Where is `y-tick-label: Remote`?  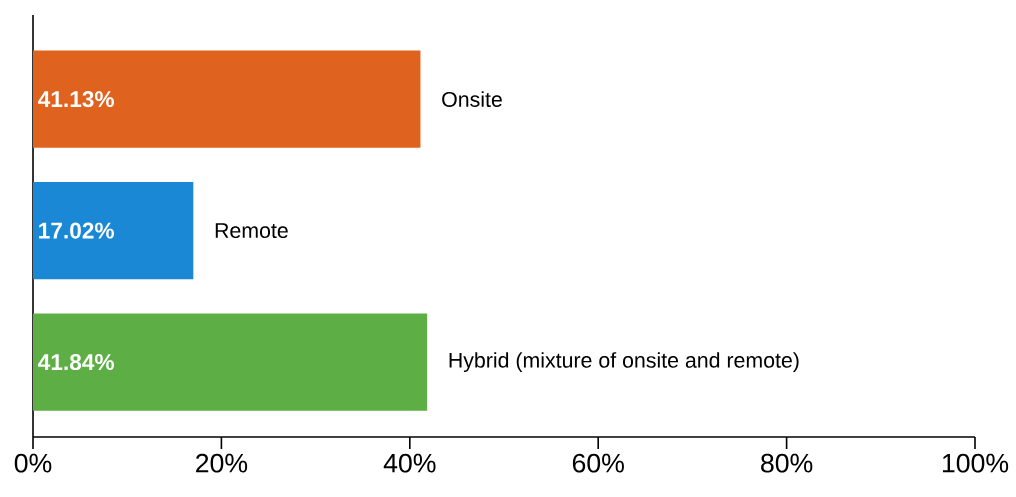
y-tick-label: Remote is located at coordinates (251, 231).